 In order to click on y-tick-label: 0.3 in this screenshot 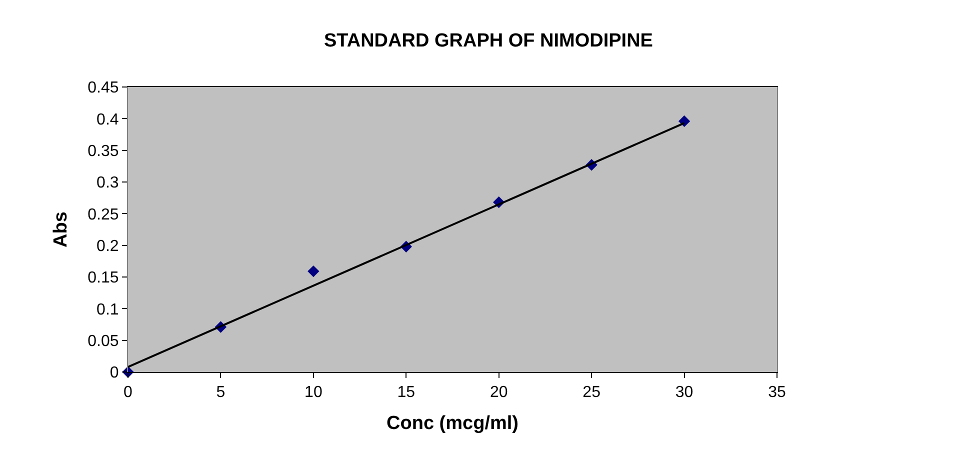, I will do `click(107, 183)`.